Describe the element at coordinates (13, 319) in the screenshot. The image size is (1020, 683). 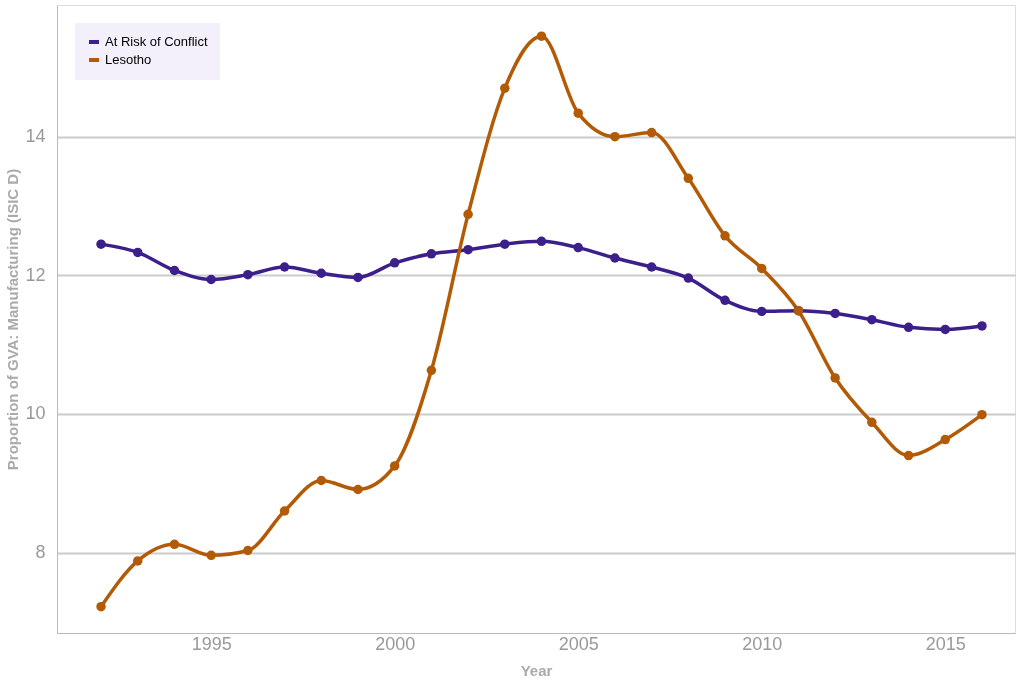
I see `y-axis-title: Proportion of GVA: Manufacturing (ISIC D)` at that location.